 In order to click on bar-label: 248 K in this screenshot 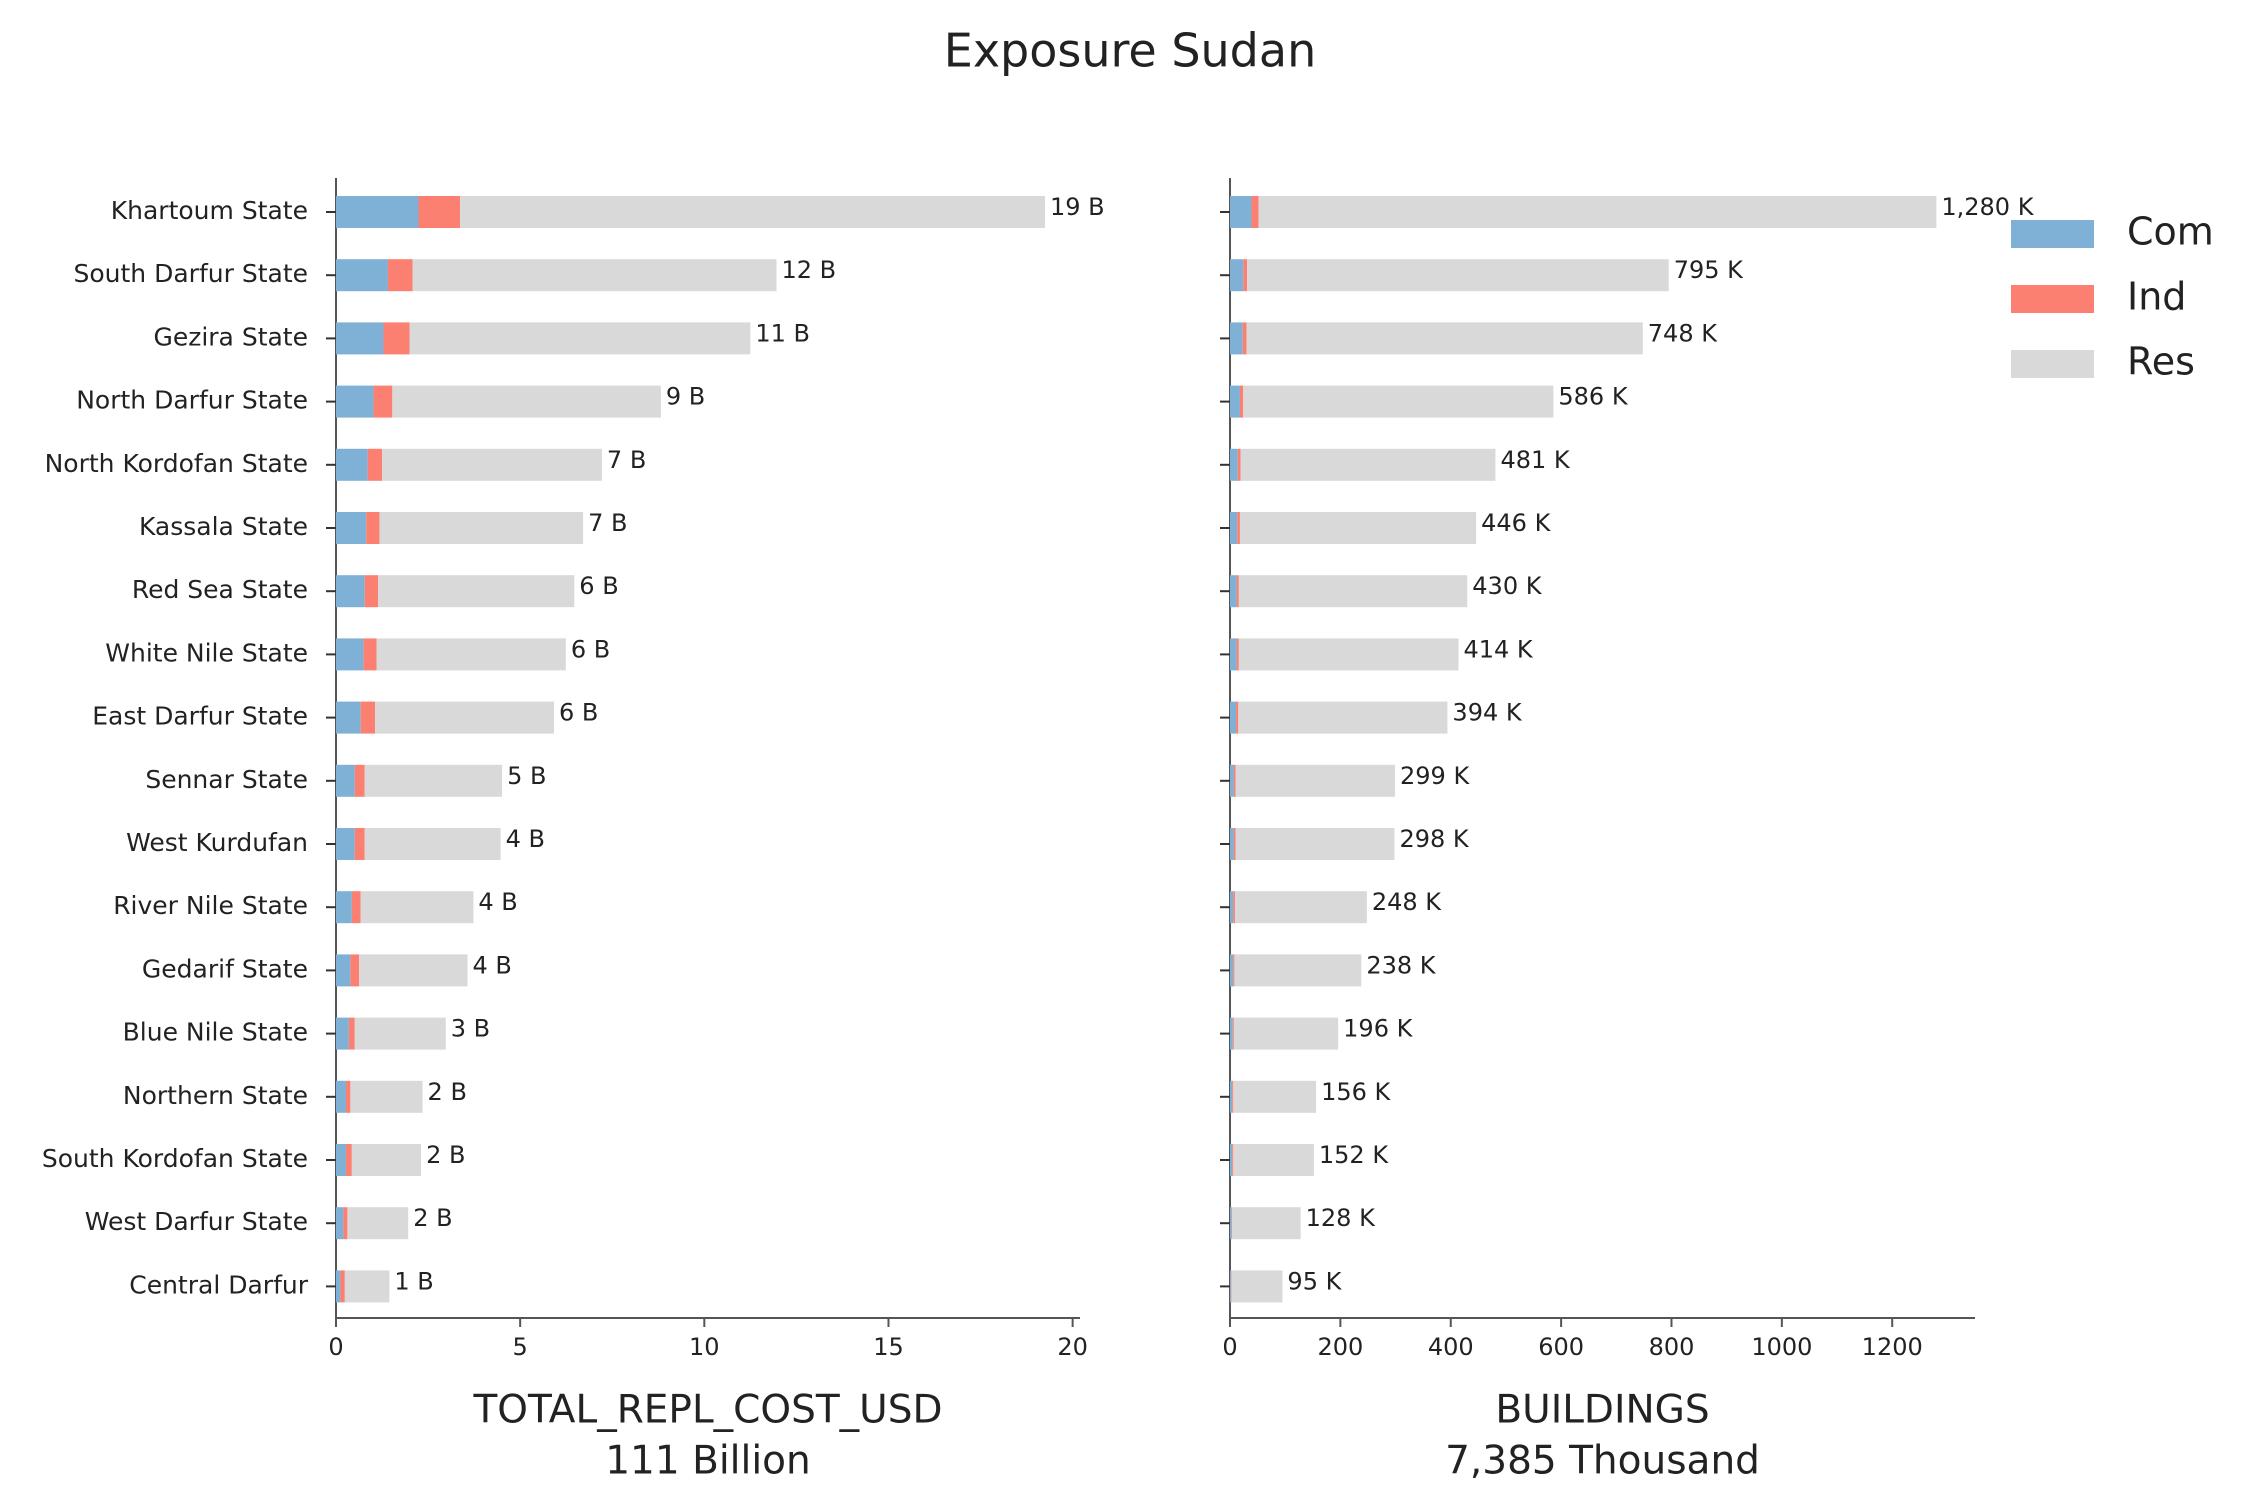, I will do `click(1407, 902)`.